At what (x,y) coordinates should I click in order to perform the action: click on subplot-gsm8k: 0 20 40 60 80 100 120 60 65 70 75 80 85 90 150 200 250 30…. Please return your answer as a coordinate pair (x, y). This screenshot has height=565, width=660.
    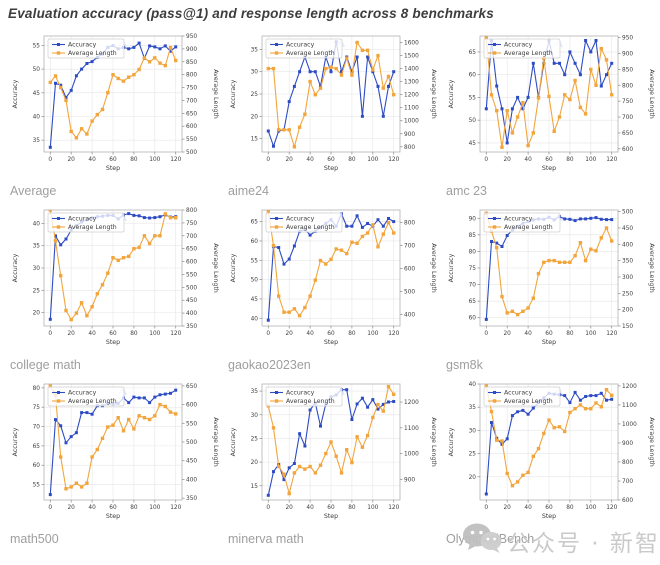
    Looking at the image, I should click on (550, 289).